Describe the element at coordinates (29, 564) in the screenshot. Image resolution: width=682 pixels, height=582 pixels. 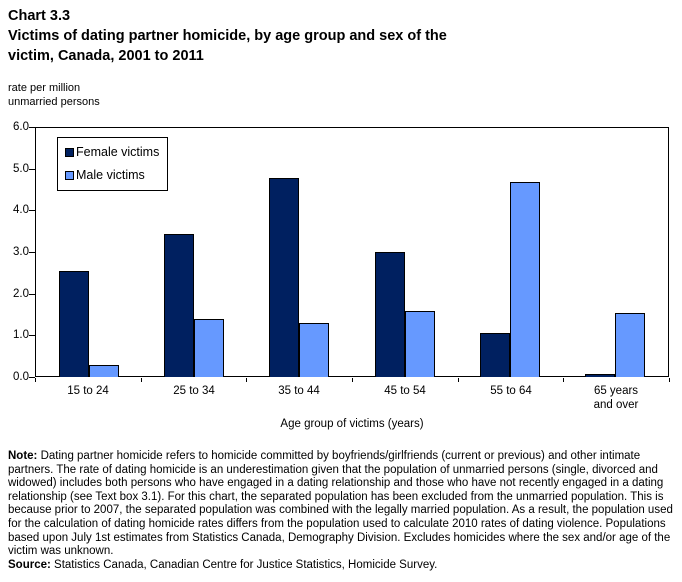
I see `source-label: Source:` at that location.